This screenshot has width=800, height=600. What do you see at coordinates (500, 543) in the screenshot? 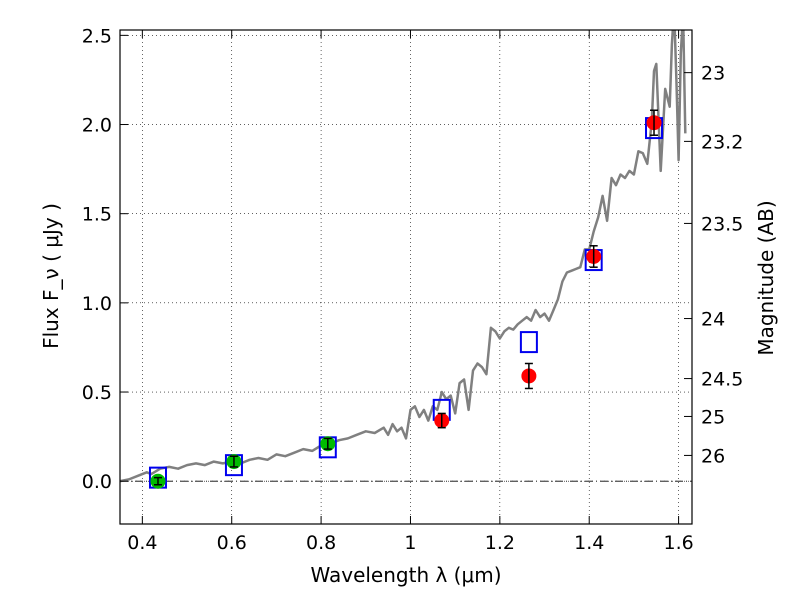
I see `x-tick-label: 1.2` at bounding box center [500, 543].